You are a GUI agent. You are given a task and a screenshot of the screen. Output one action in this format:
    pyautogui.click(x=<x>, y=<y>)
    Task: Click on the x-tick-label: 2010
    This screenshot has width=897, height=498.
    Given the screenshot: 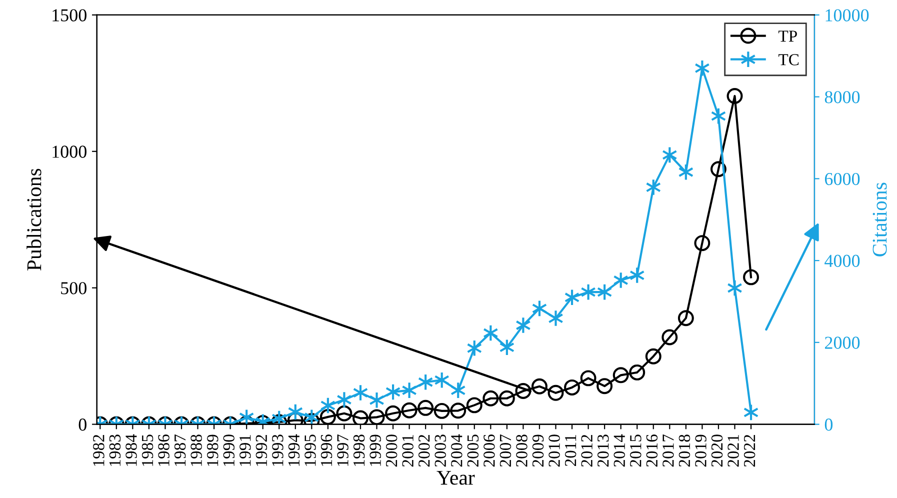 What is the action you would take?
    pyautogui.click(x=554, y=450)
    